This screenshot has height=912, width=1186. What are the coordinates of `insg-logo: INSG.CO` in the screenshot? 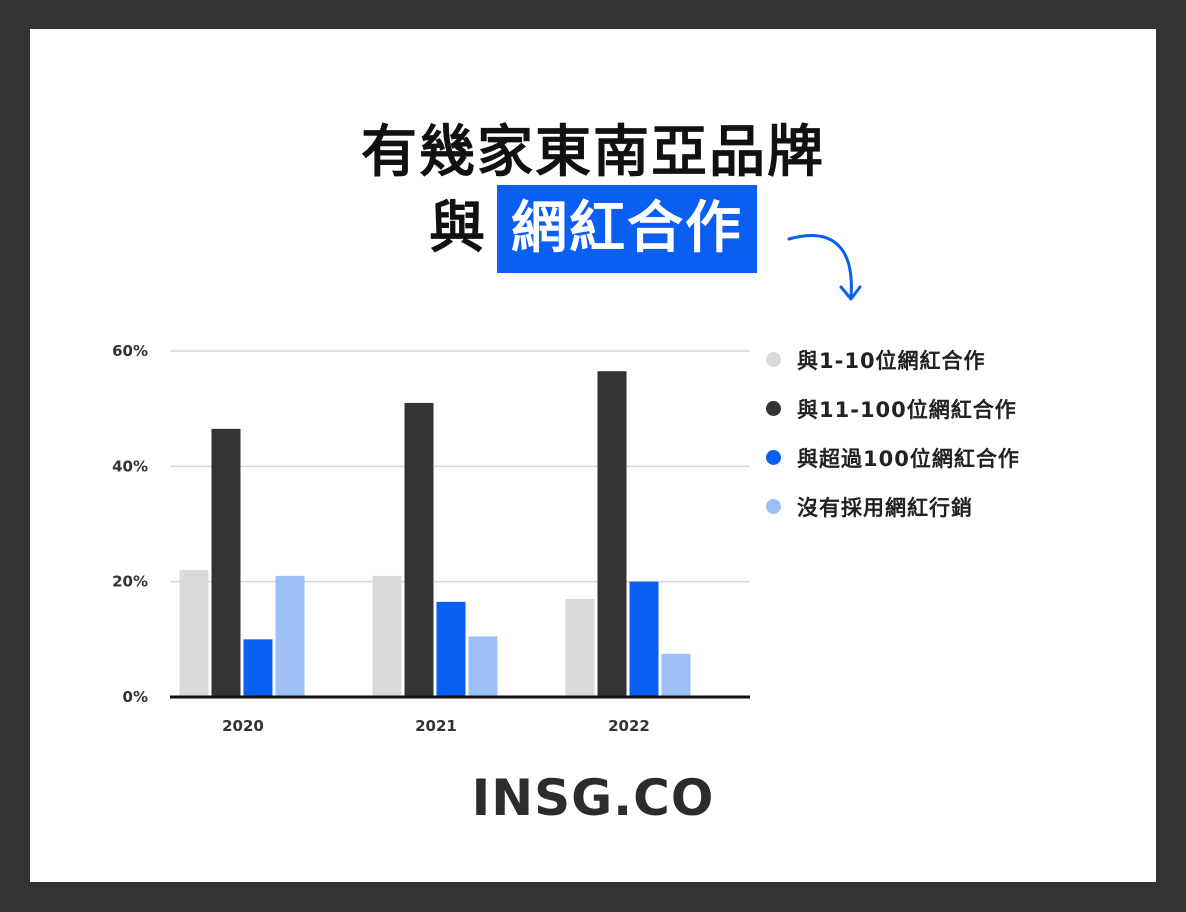 It's located at (593, 798).